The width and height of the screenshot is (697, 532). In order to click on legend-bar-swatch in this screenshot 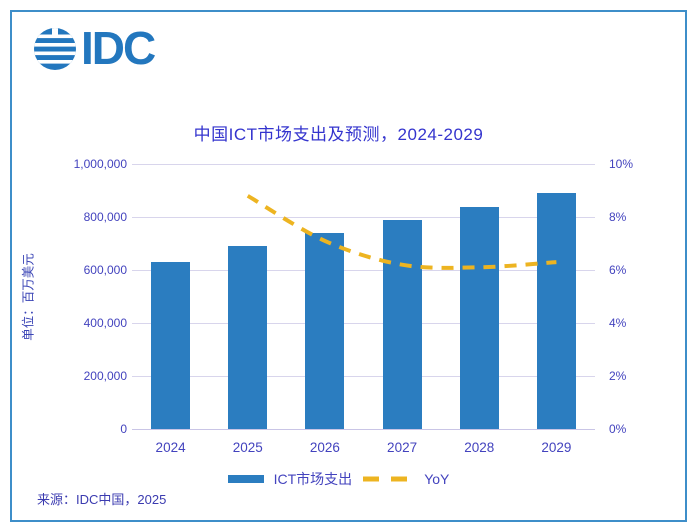, I will do `click(245, 479)`.